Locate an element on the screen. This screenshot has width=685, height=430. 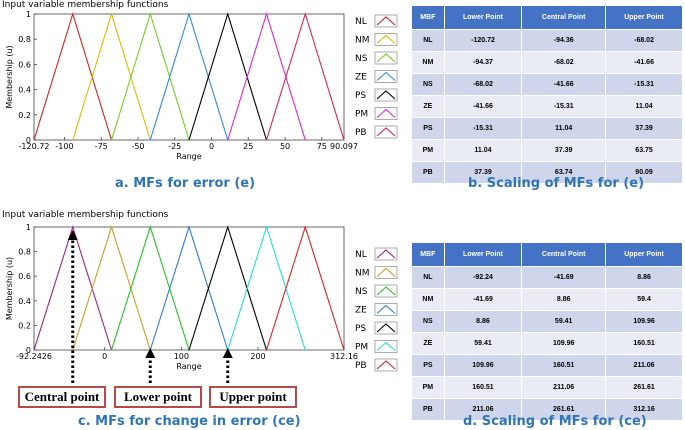
x-tick-label: -25 is located at coordinates (174, 146).